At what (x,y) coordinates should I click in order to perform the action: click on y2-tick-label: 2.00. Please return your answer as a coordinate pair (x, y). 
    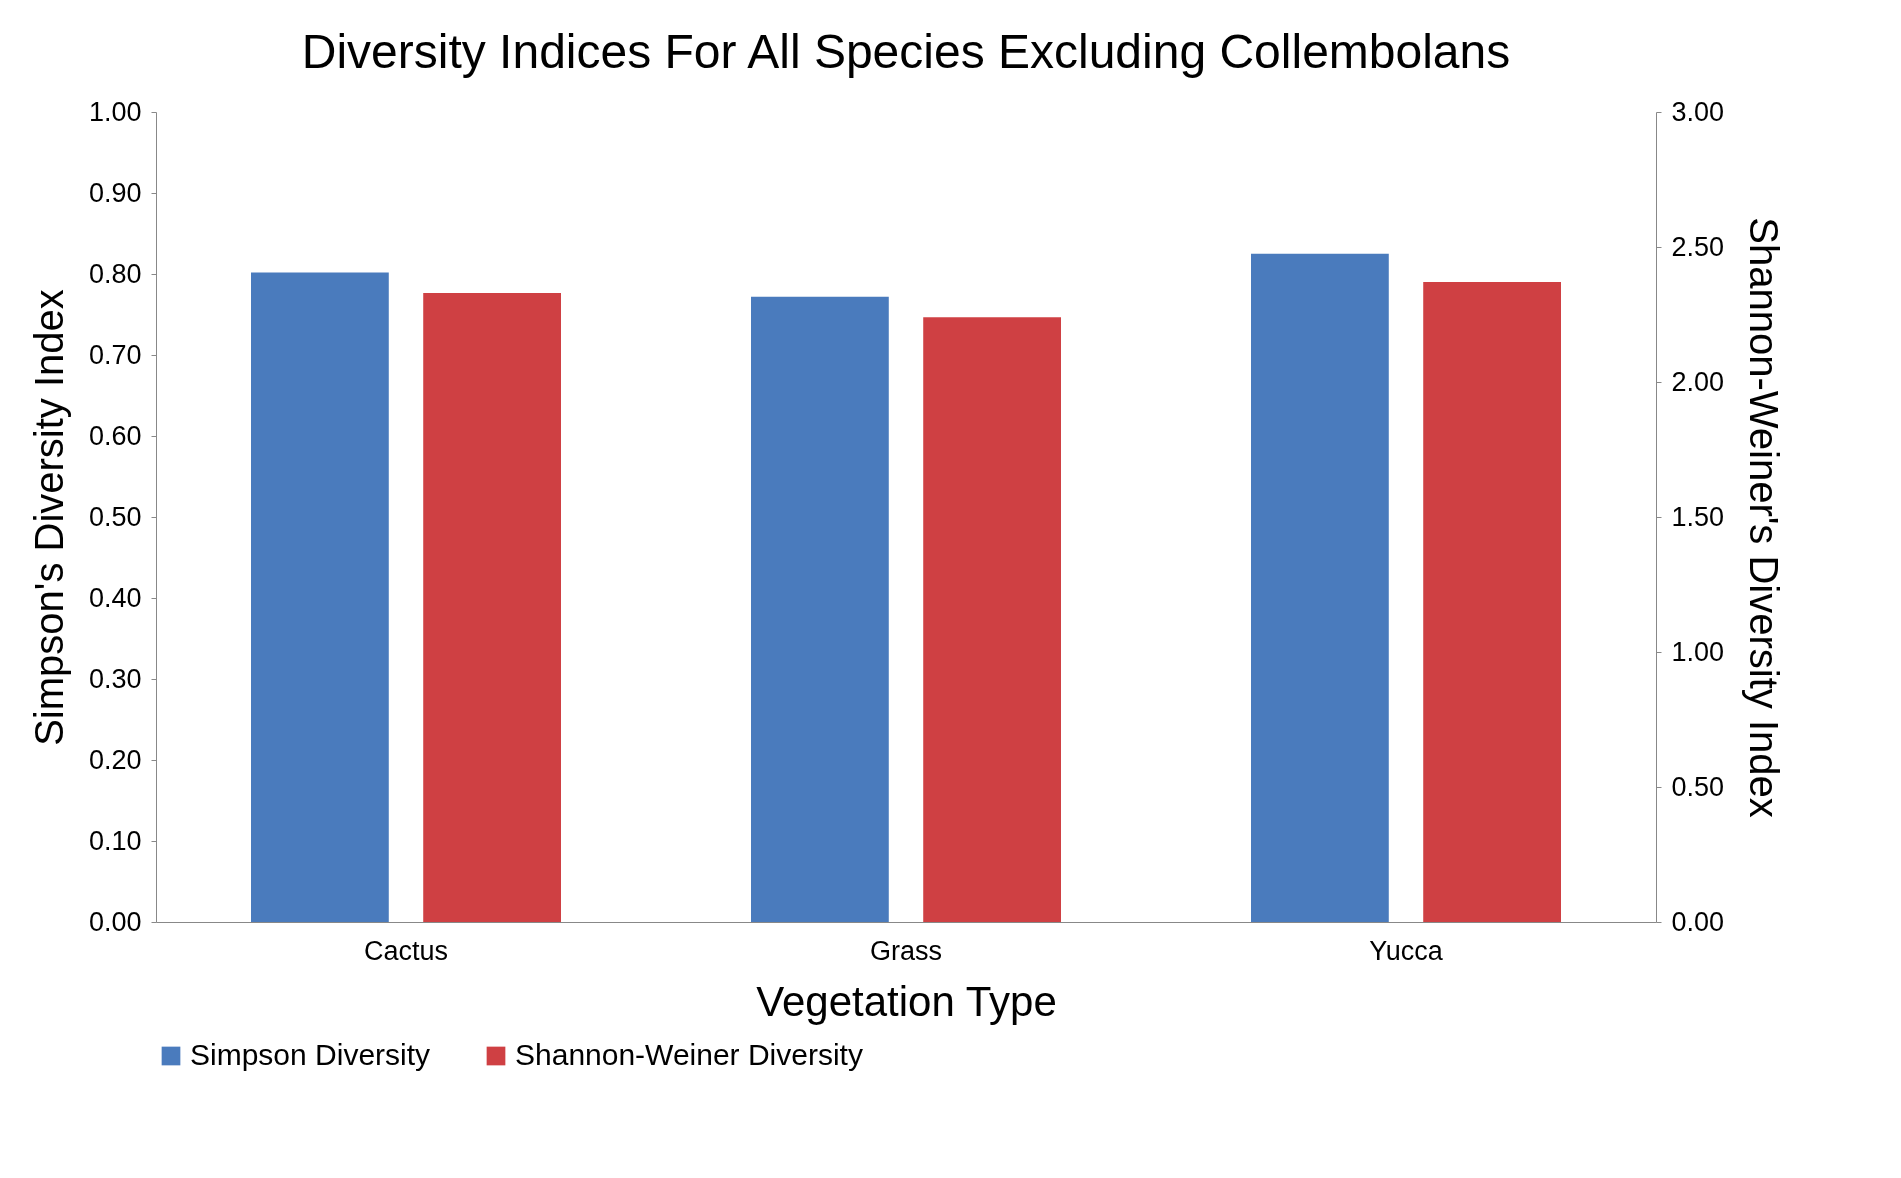
    Looking at the image, I should click on (1698, 381).